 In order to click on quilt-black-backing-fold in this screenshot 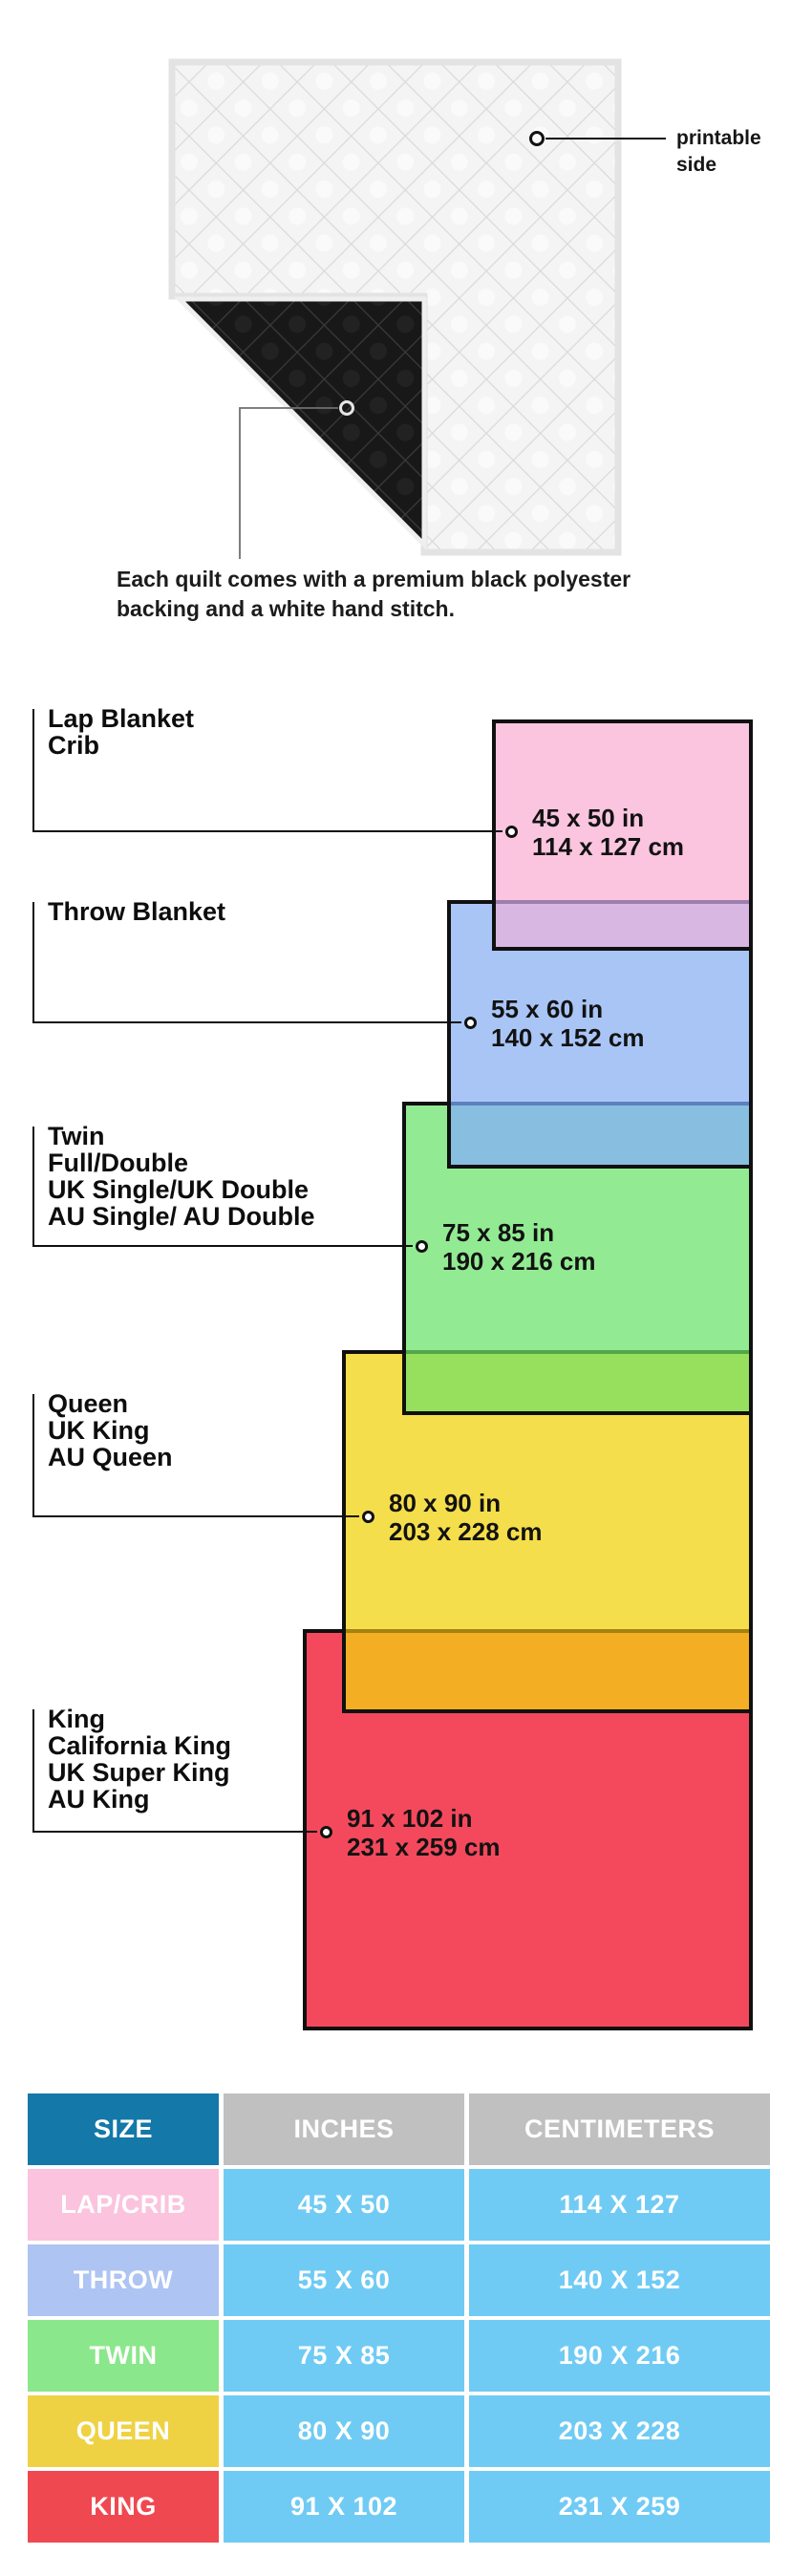, I will do `click(300, 423)`.